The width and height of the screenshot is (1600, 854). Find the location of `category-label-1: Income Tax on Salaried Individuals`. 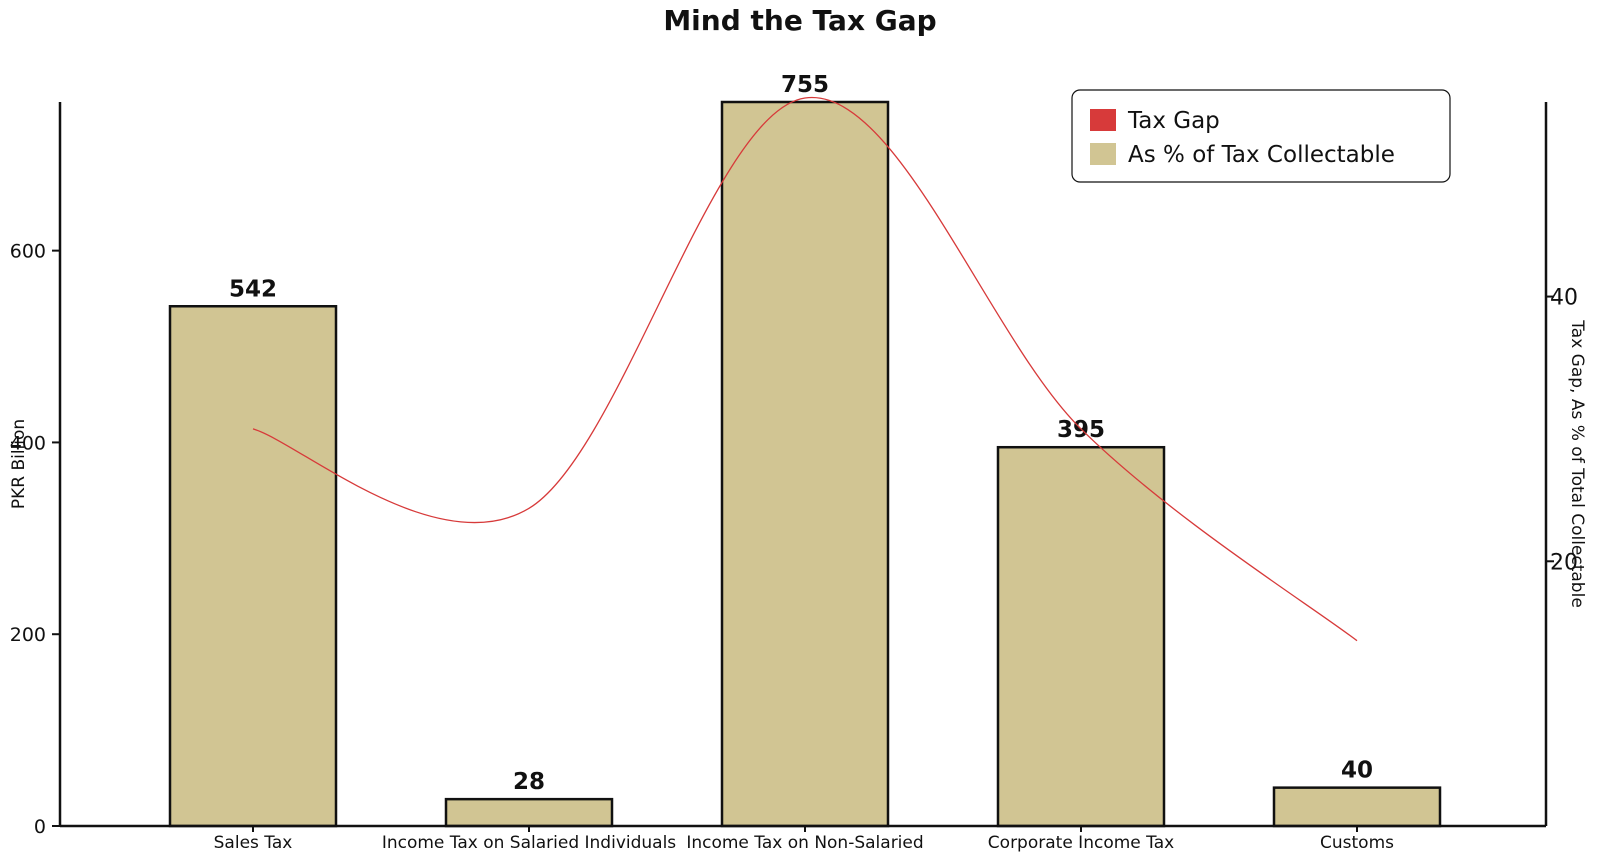

category-label-1: Income Tax on Salaried Individuals is located at coordinates (529, 843).